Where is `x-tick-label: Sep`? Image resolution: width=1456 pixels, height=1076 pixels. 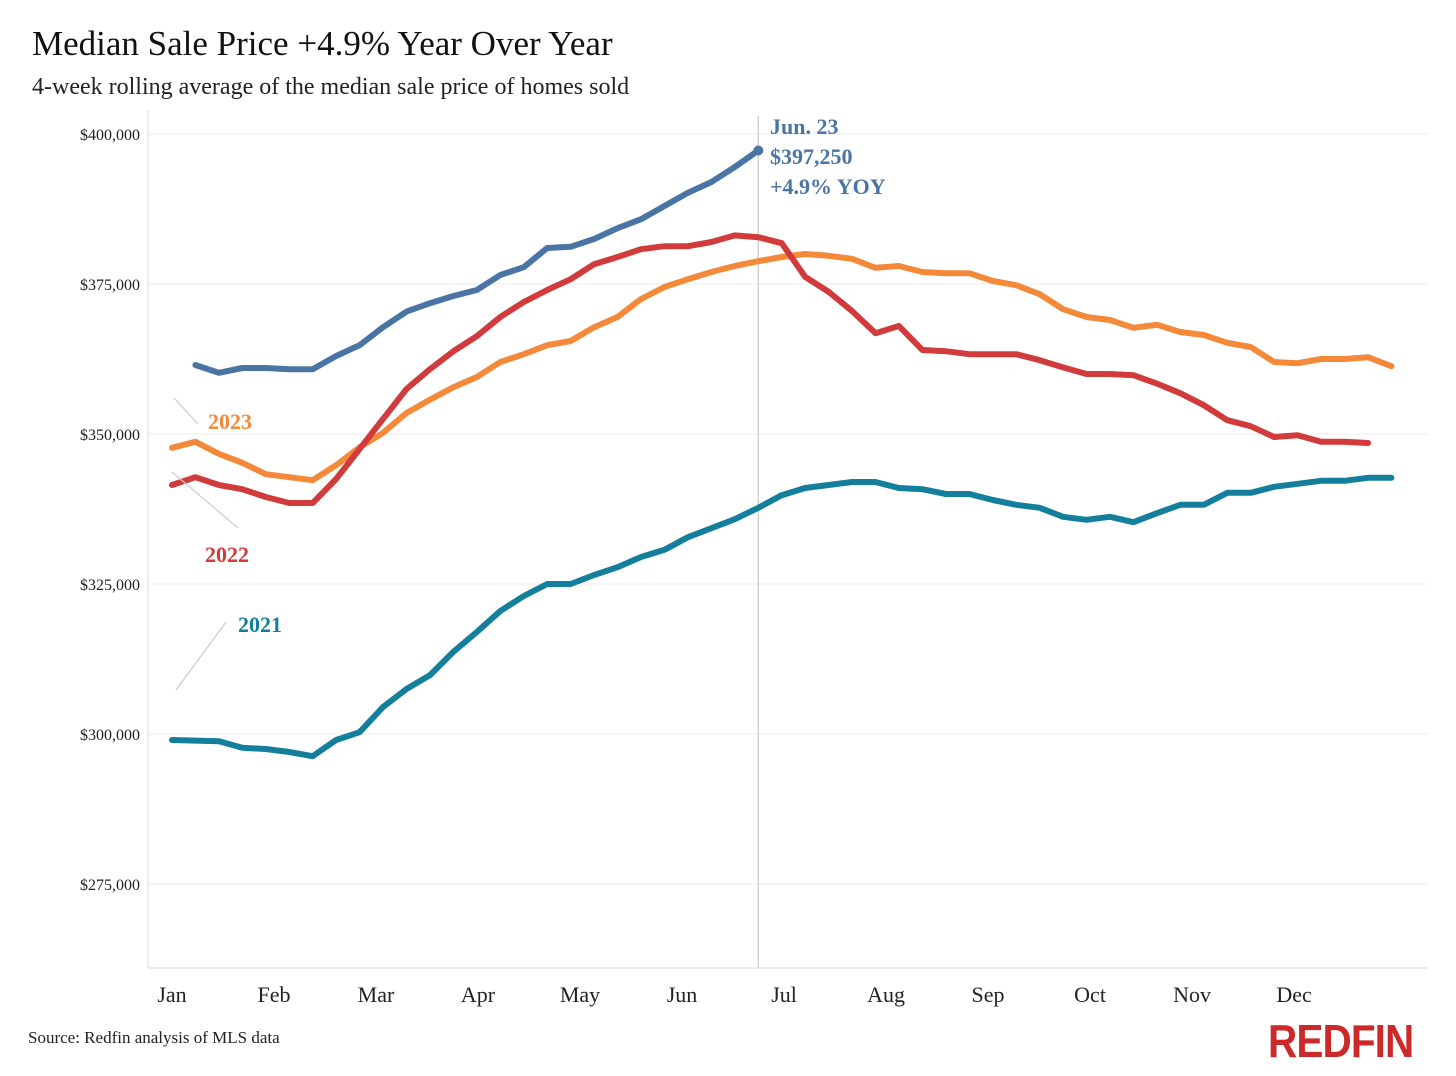 x-tick-label: Sep is located at coordinates (988, 994).